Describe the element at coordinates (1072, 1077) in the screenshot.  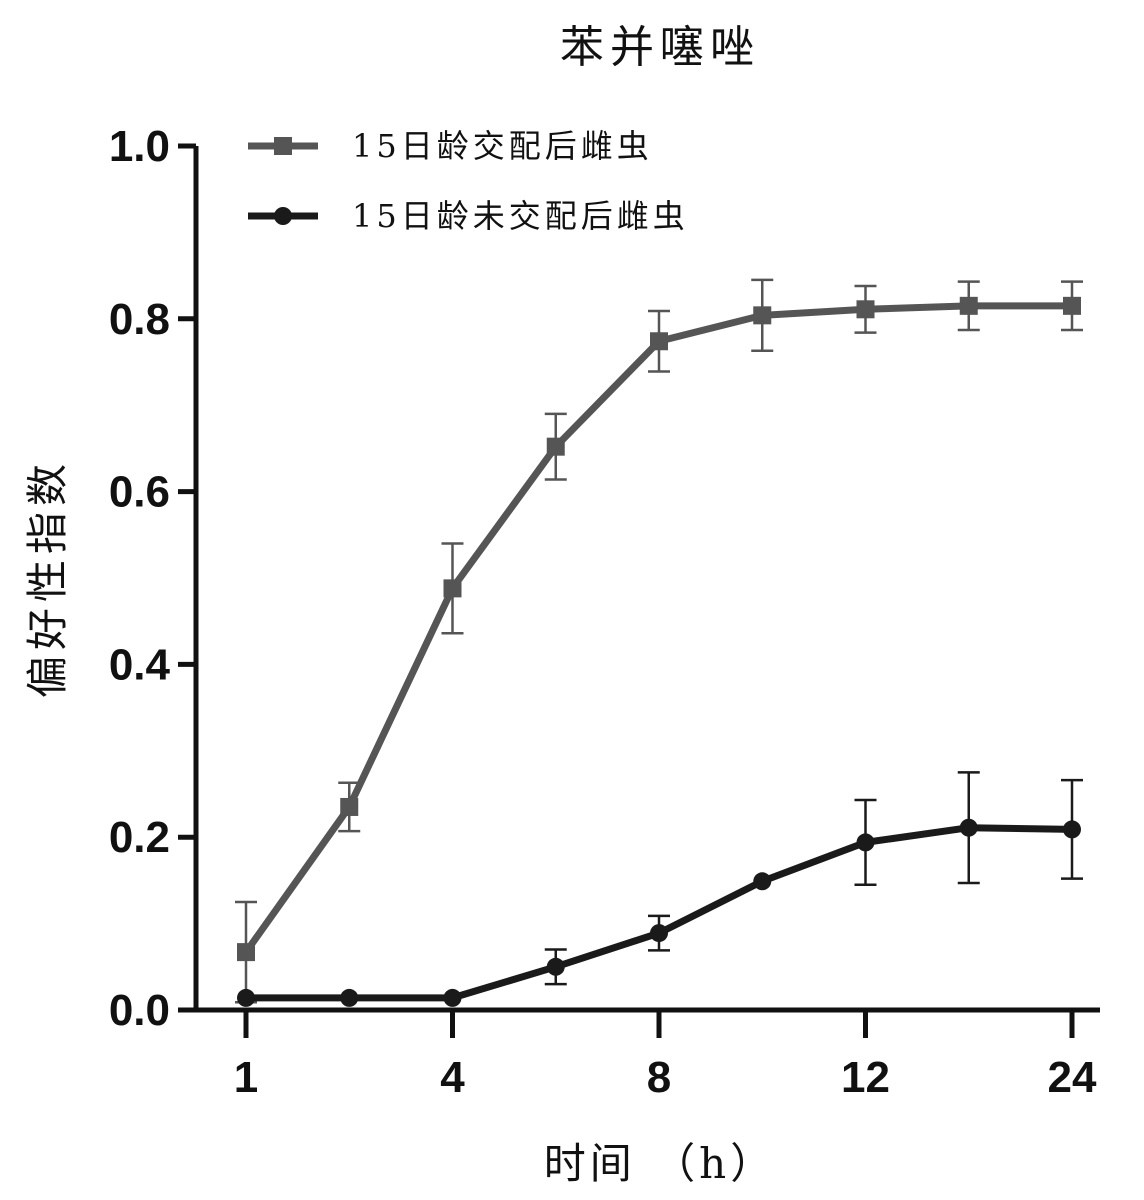
I see `x-tick-label: 24` at that location.